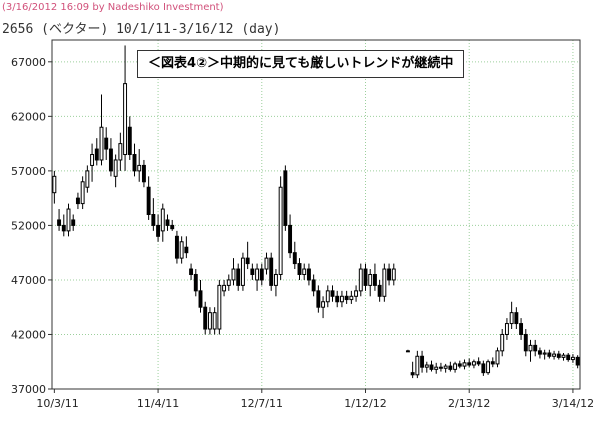 This screenshot has width=594, height=427. I want to click on y-tick-label: 67000, so click(28, 62).